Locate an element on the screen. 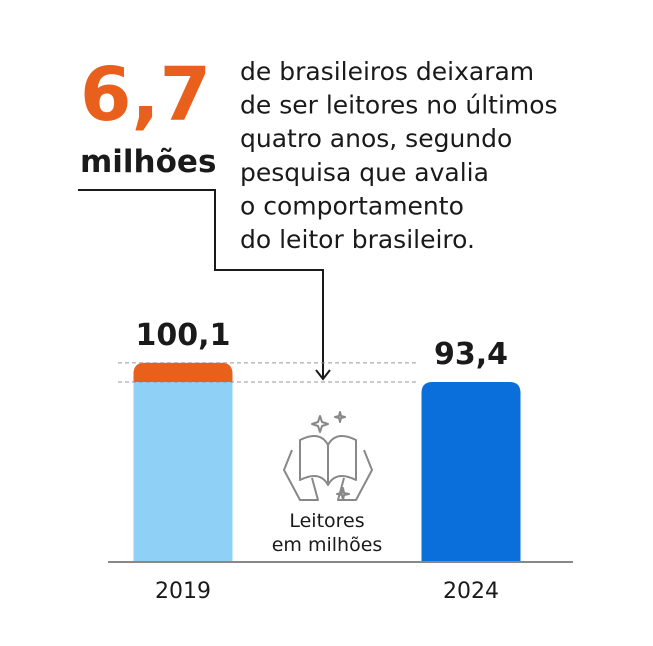 The width and height of the screenshot is (653, 646). headline-number: 6,7 is located at coordinates (145, 95).